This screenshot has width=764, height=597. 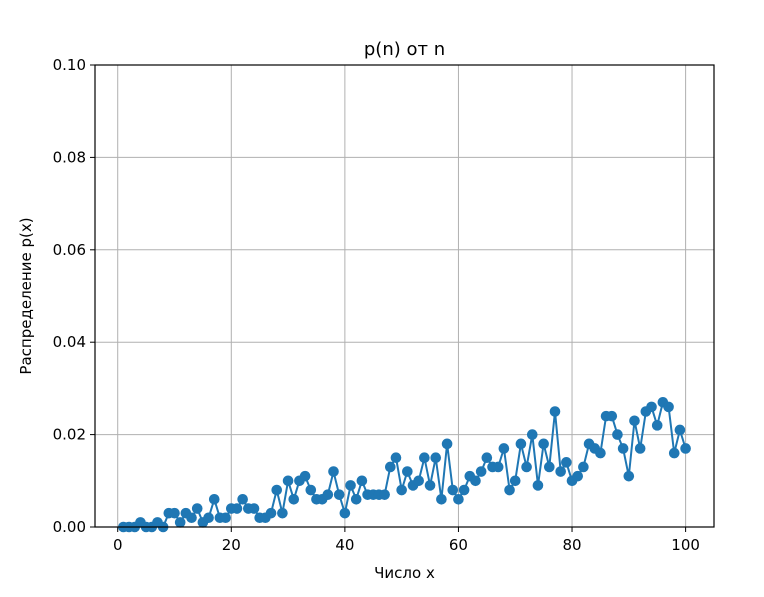 I want to click on x-axis-ticks: 0 20 40 60 80 100, so click(x=406, y=540).